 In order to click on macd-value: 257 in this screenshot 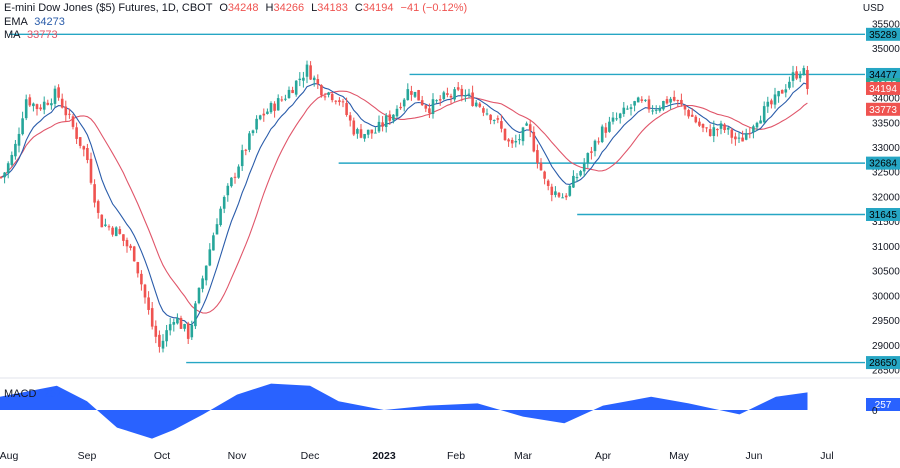, I will do `click(52, 394)`.